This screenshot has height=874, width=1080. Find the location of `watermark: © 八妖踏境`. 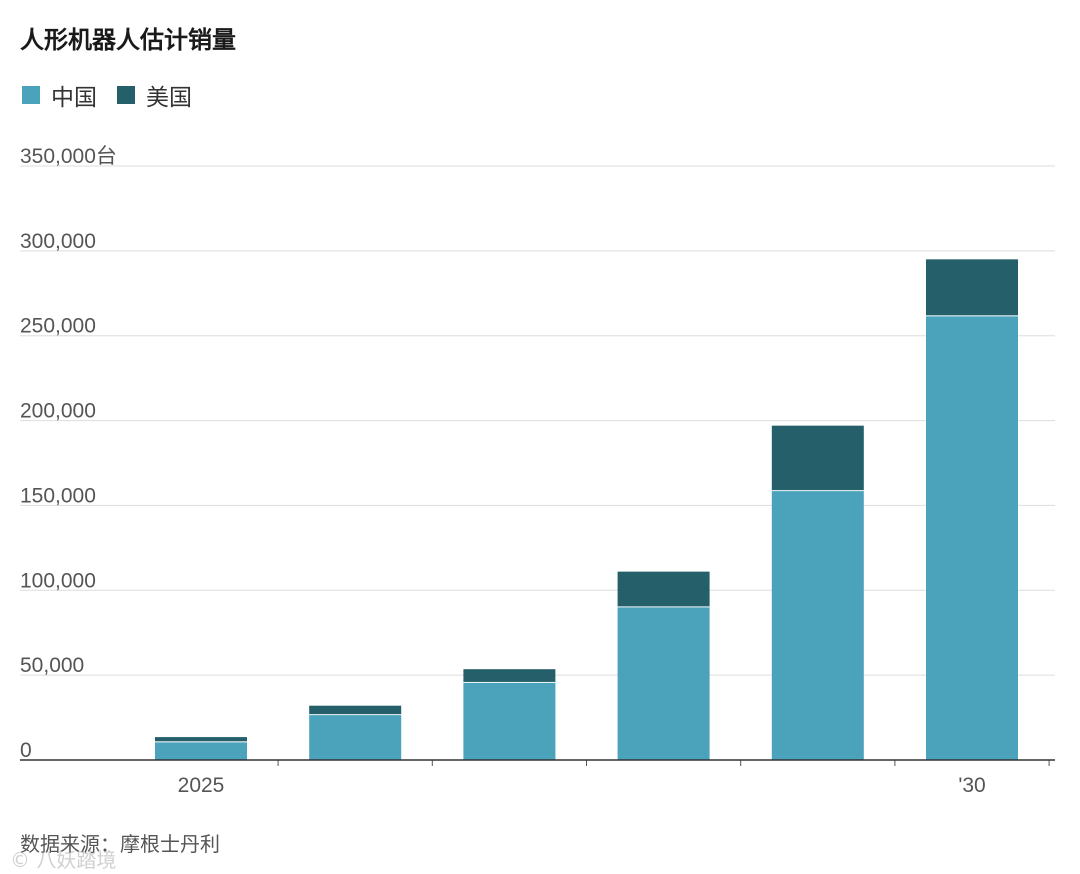

watermark: © 八妖踏境 is located at coordinates (63, 860).